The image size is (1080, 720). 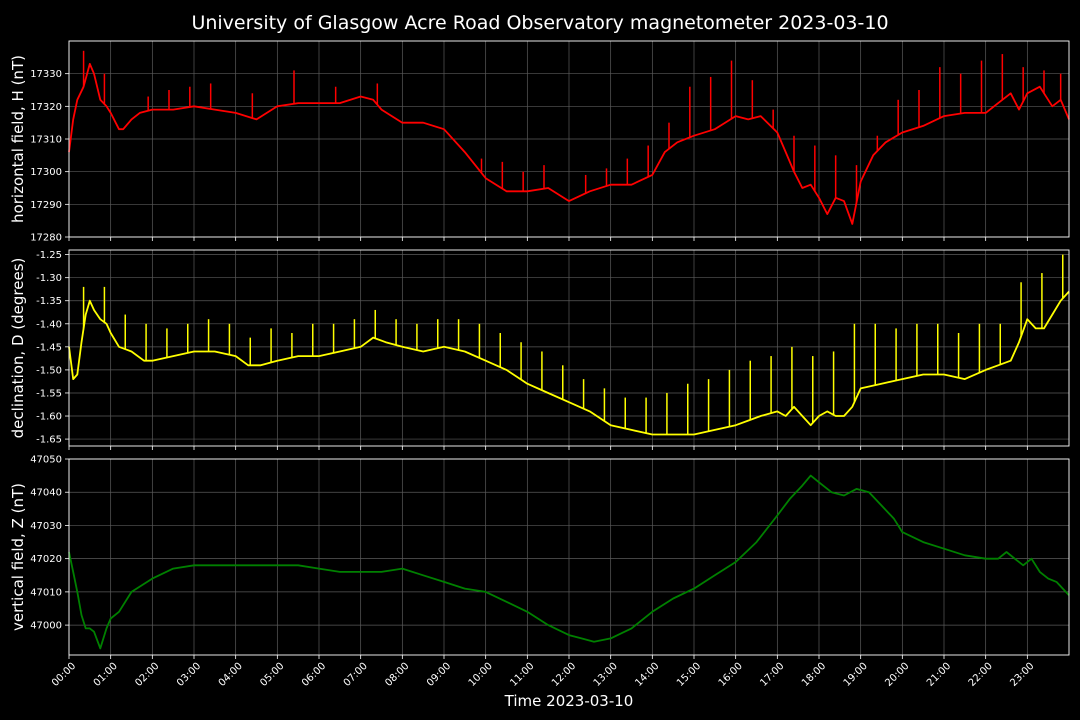 I want to click on y-tick-label: 17290, so click(x=46, y=205).